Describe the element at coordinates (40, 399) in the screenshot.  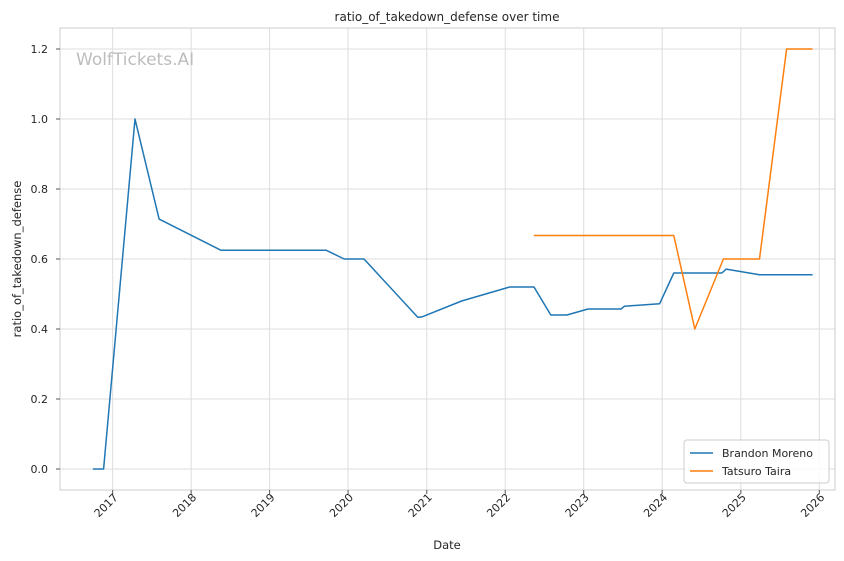
I see `y-tick-label: 0.2` at that location.